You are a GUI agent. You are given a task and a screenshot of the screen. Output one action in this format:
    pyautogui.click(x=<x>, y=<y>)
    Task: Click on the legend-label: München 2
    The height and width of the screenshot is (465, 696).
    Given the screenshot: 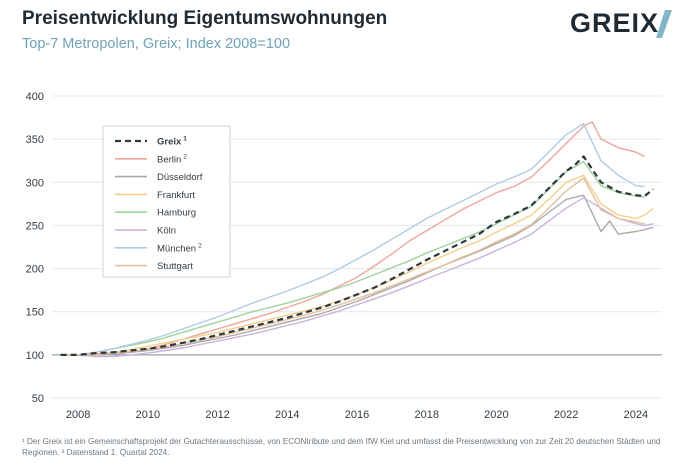 What is the action you would take?
    pyautogui.click(x=179, y=248)
    